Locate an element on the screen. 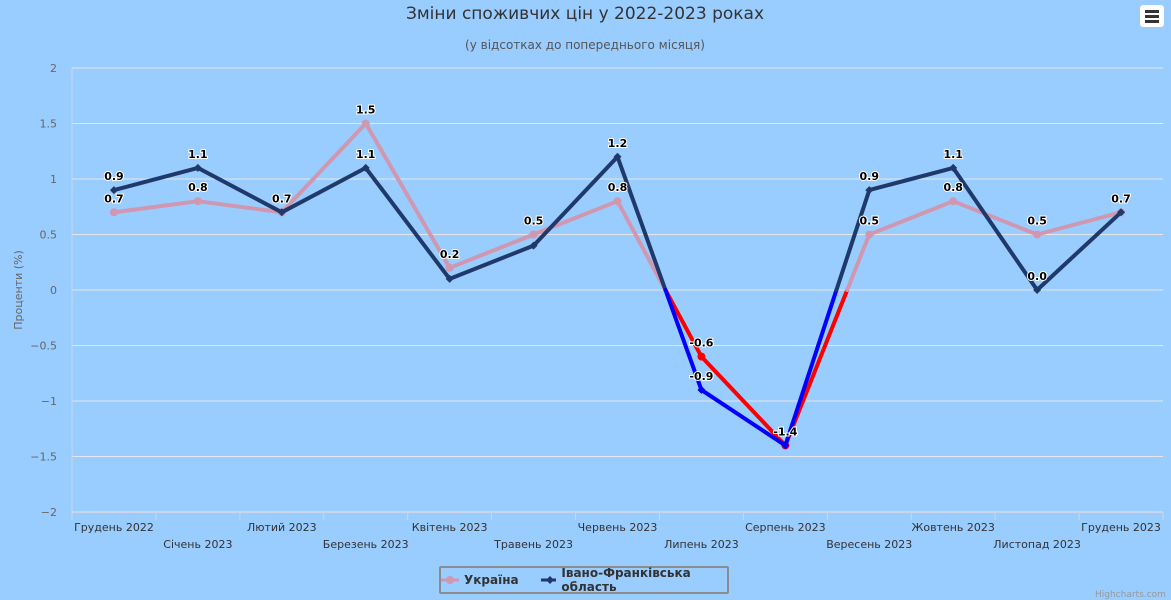  y-tick-label: 0 is located at coordinates (53, 290).